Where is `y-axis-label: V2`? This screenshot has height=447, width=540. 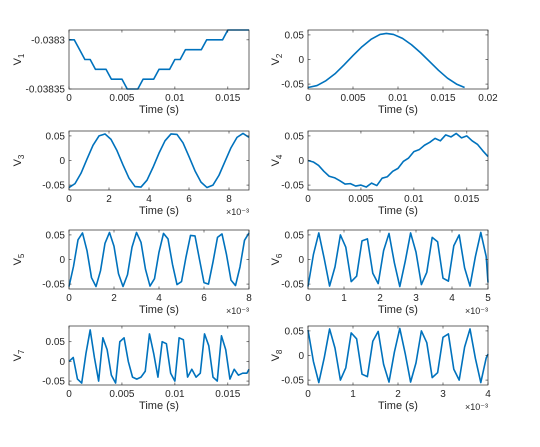
y-axis-label: V2 is located at coordinates (277, 59).